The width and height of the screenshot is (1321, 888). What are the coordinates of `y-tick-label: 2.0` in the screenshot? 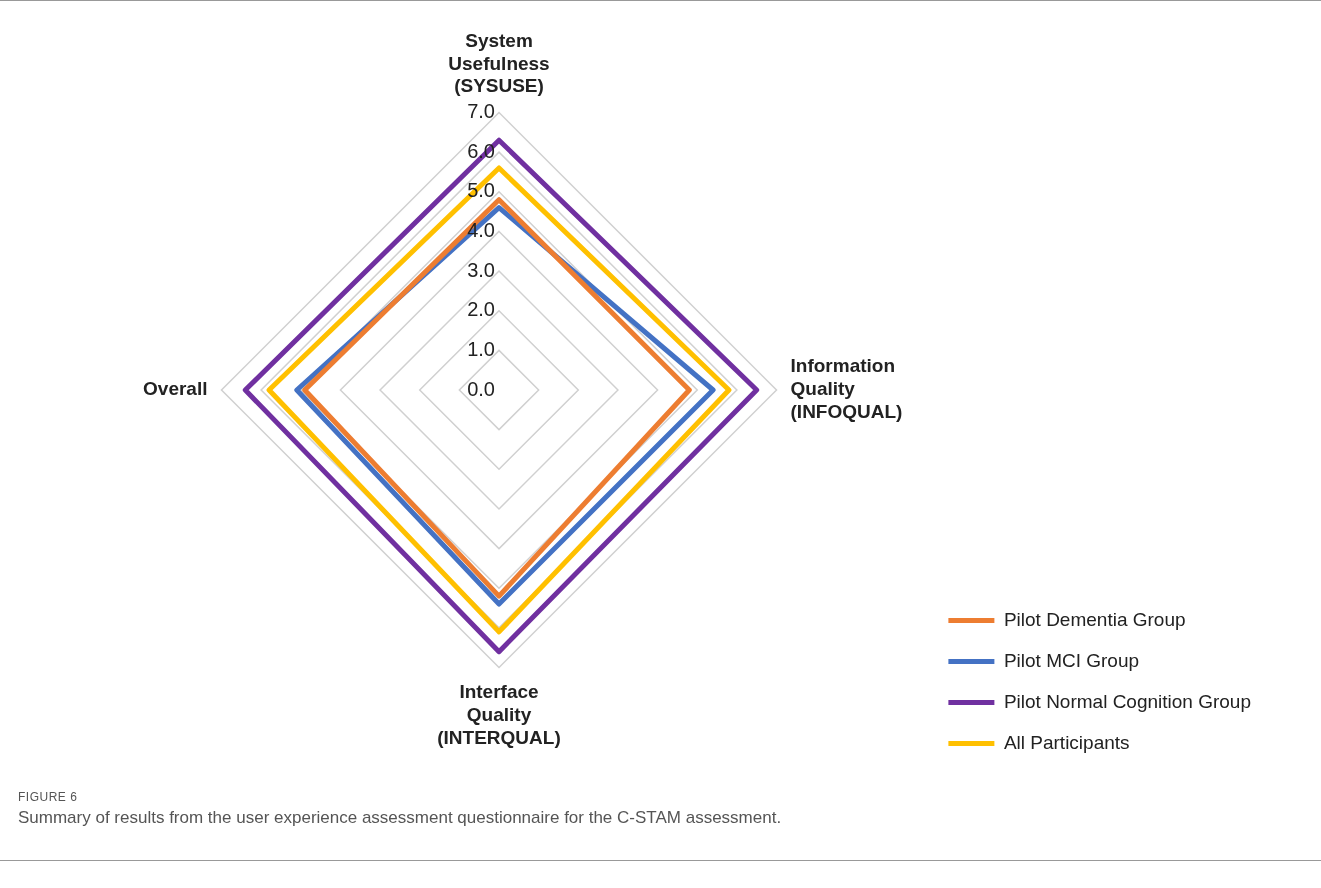 It's located at (481, 309).